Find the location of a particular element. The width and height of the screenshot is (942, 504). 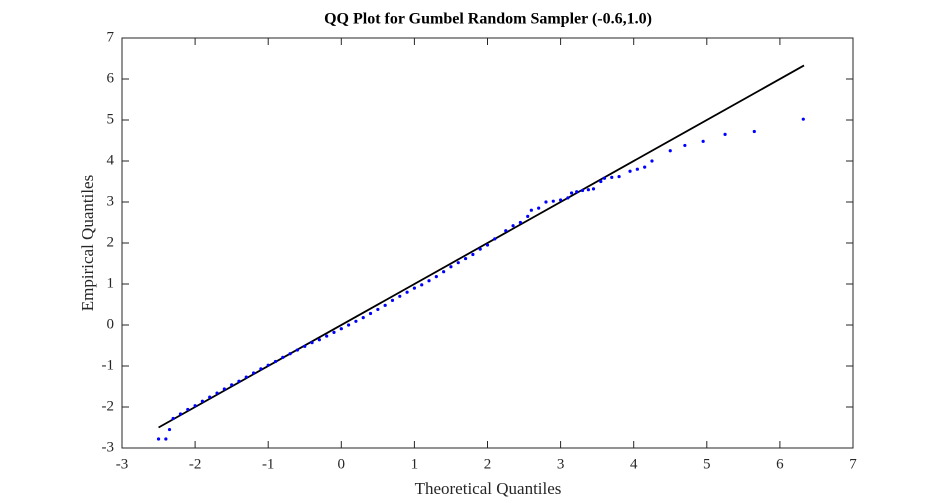

x-tick-label: -1 is located at coordinates (268, 464).